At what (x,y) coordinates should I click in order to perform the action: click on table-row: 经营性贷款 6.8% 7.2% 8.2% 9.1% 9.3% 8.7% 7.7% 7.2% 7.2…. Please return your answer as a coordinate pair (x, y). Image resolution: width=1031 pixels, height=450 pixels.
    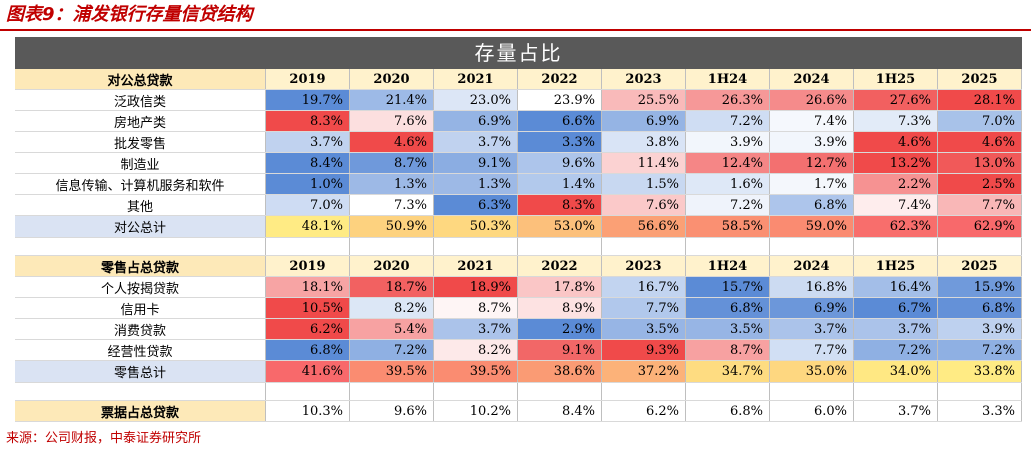
    Looking at the image, I should click on (518, 350).